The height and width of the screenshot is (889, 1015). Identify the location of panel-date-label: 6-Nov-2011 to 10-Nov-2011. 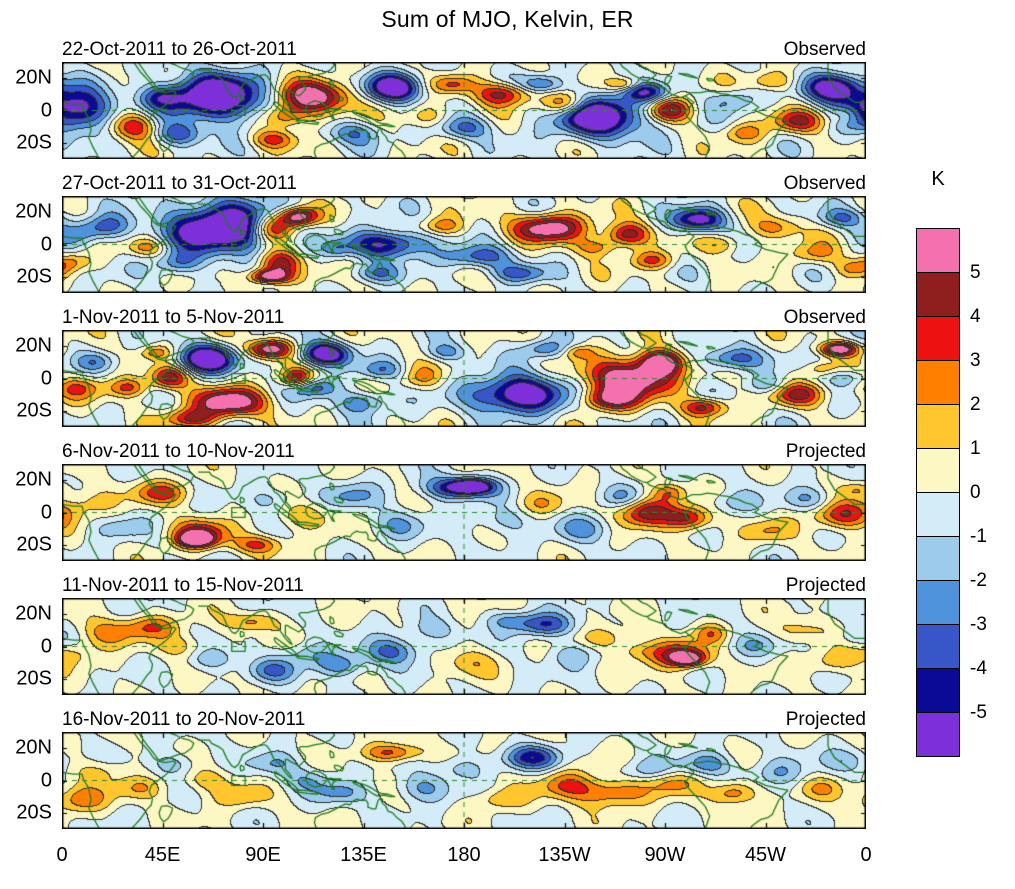
(178, 451).